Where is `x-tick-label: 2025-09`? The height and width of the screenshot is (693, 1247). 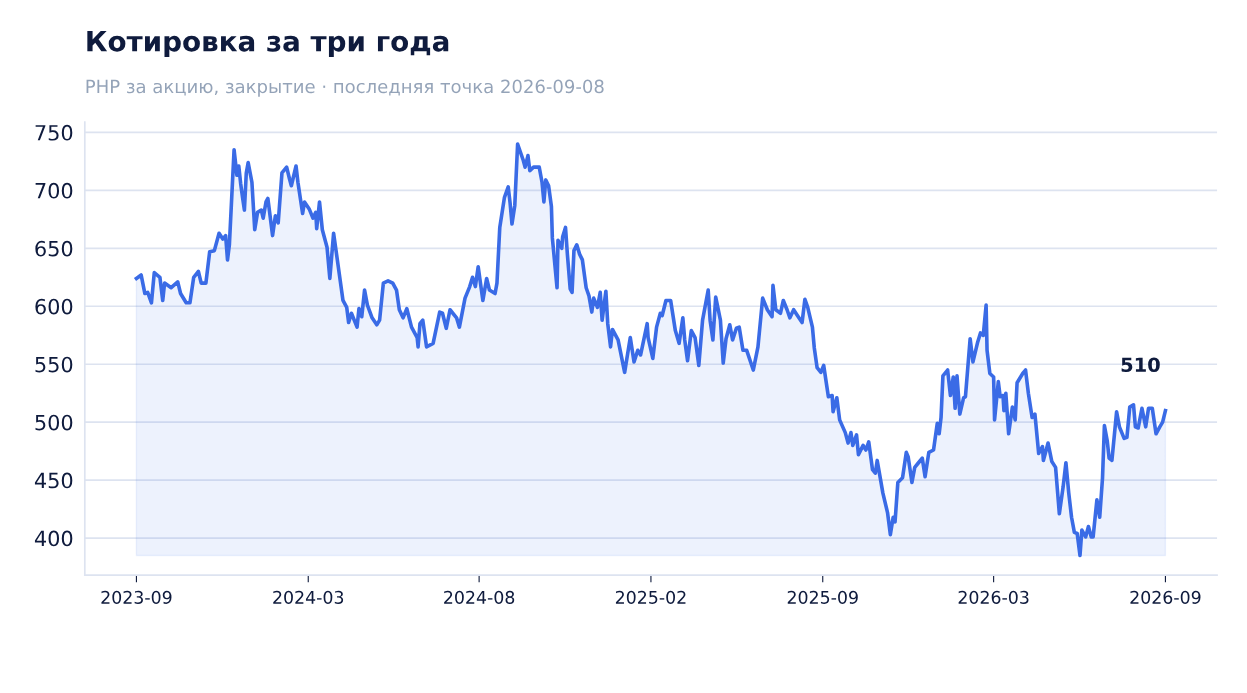
x-tick-label: 2025-09 is located at coordinates (822, 597).